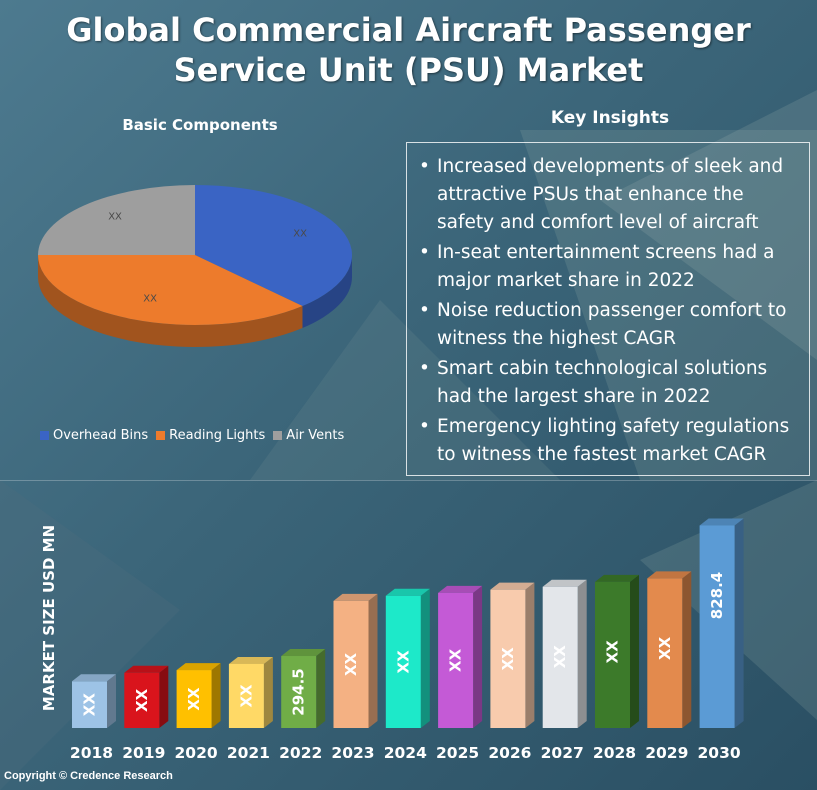  Describe the element at coordinates (352, 753) in the screenshot. I see `x-tick-label: 2023` at that location.